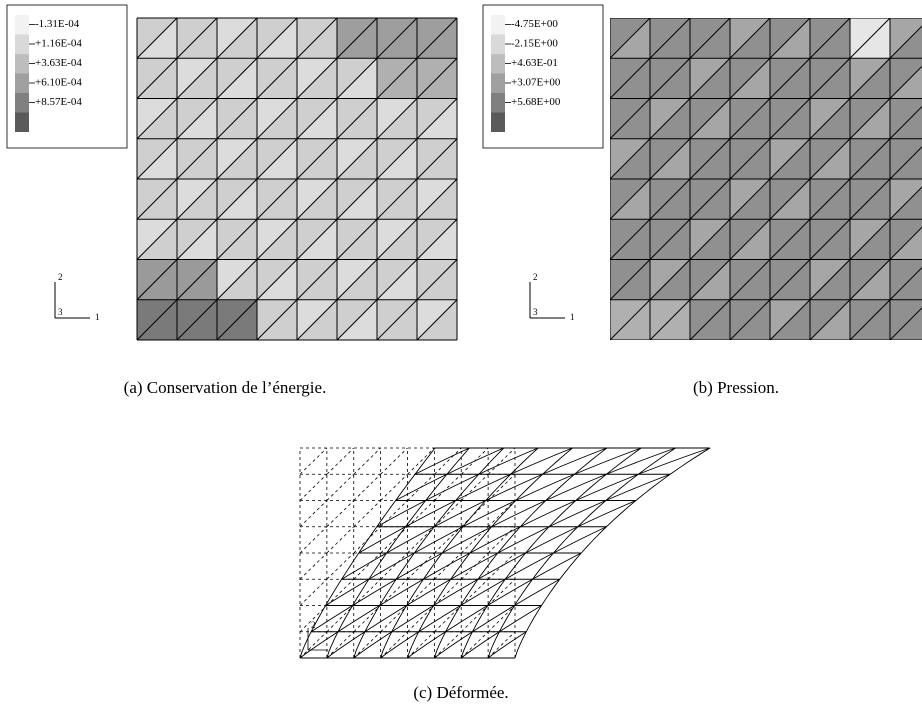 The width and height of the screenshot is (922, 720). What do you see at coordinates (906, 199) in the screenshot?
I see `element` at bounding box center [906, 199].